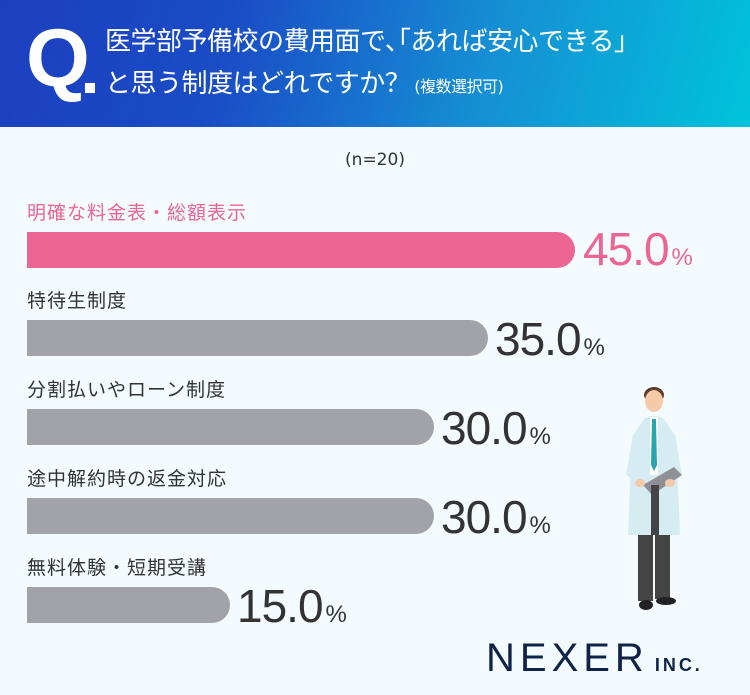 The width and height of the screenshot is (750, 695). I want to click on bar-label: 分割払いやローン制度, so click(127, 390).